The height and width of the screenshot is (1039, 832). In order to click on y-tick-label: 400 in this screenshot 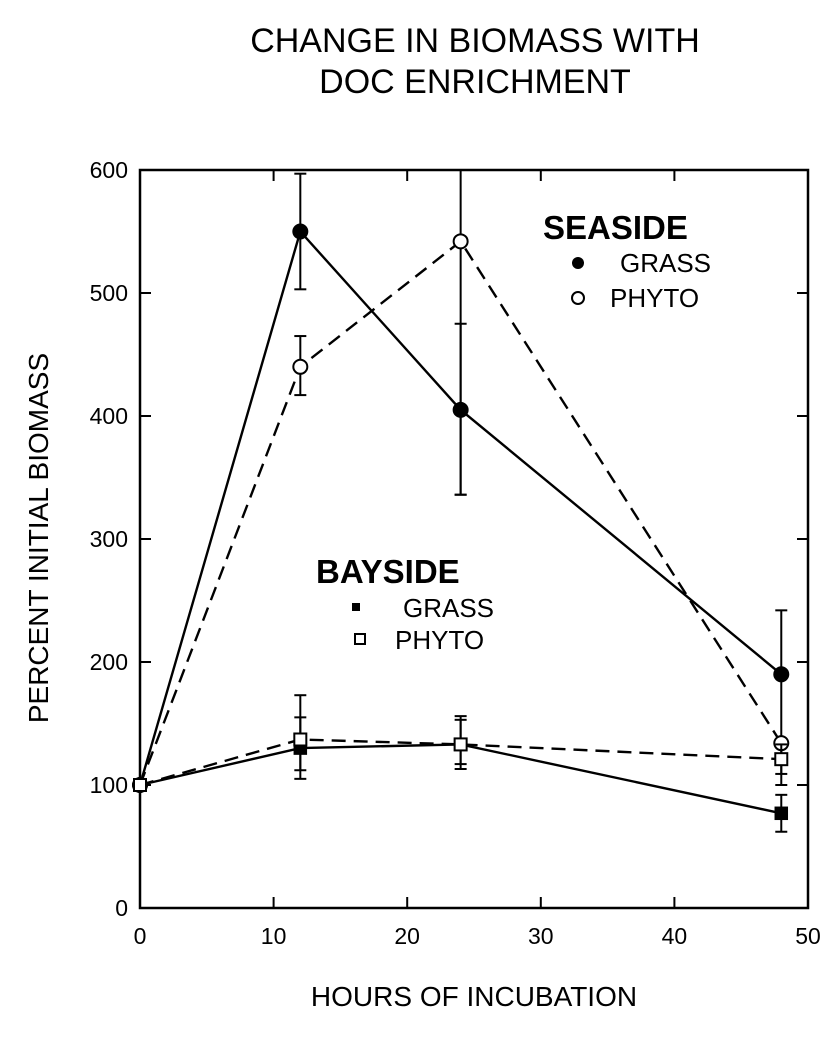, I will do `click(109, 416)`.